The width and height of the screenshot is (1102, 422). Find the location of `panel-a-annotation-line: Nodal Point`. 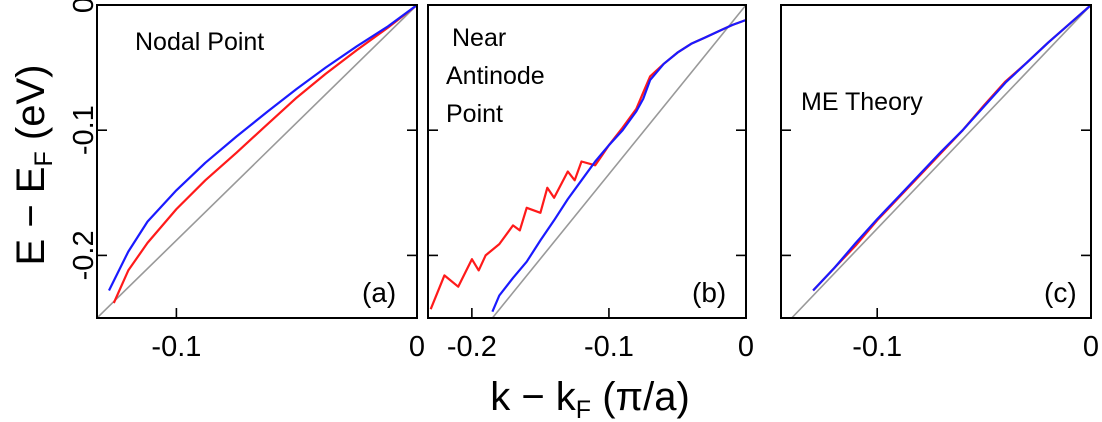

panel-a-annotation-line: Nodal Point is located at coordinates (199, 42).